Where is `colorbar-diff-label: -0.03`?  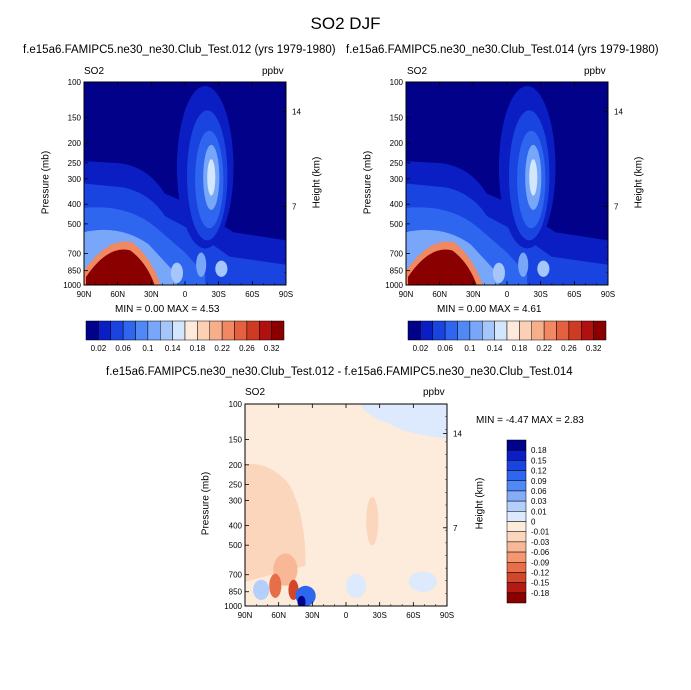 colorbar-diff-label: -0.03 is located at coordinates (540, 542).